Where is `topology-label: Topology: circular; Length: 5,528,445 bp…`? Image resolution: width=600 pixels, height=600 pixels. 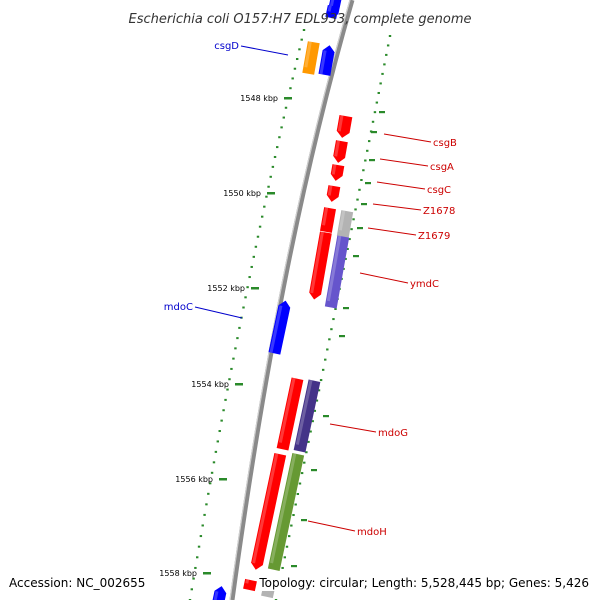
topology-label: Topology: circular; Length: 5,528,445 bp… is located at coordinates (423, 583).